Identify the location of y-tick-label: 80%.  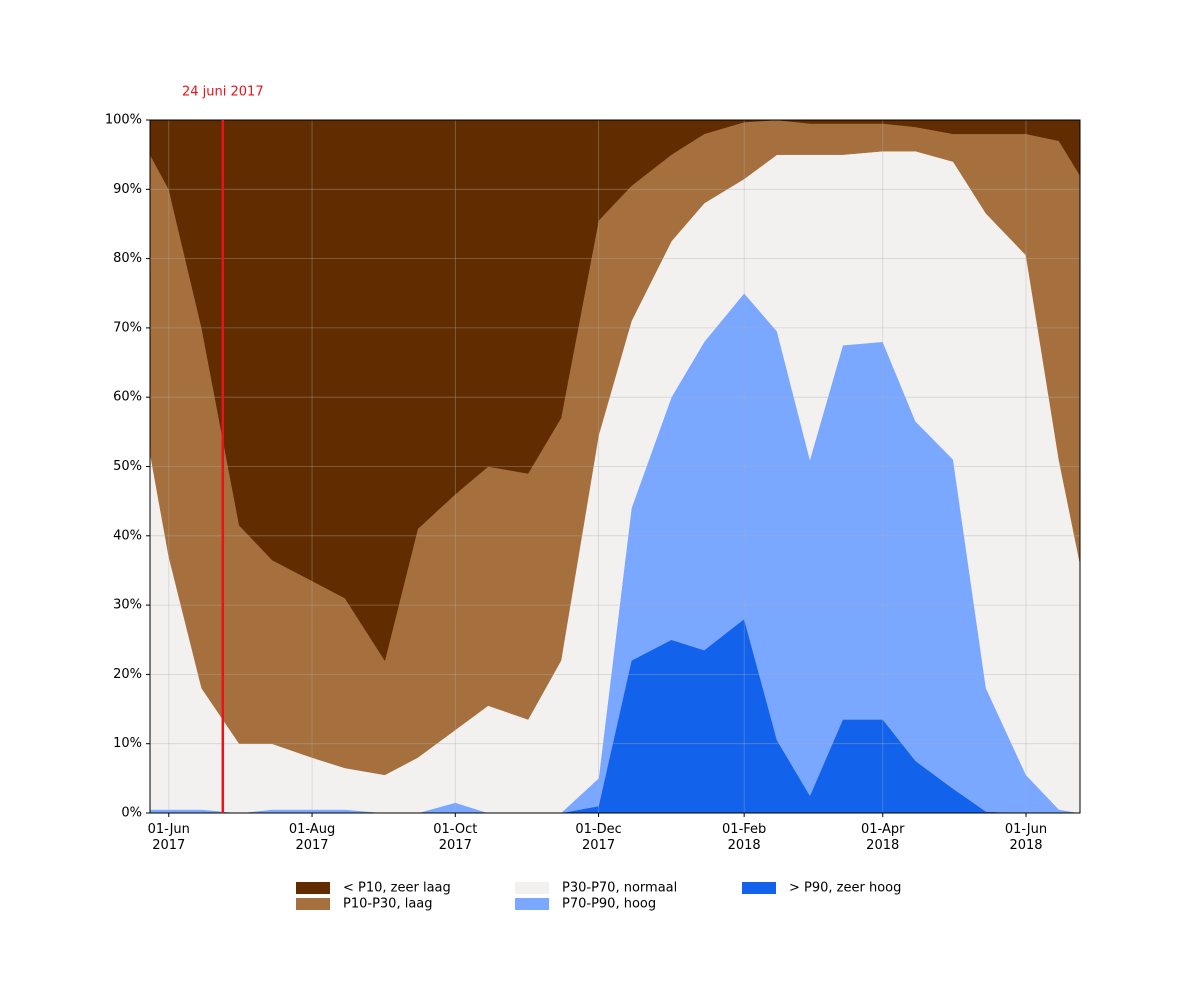
(127, 258).